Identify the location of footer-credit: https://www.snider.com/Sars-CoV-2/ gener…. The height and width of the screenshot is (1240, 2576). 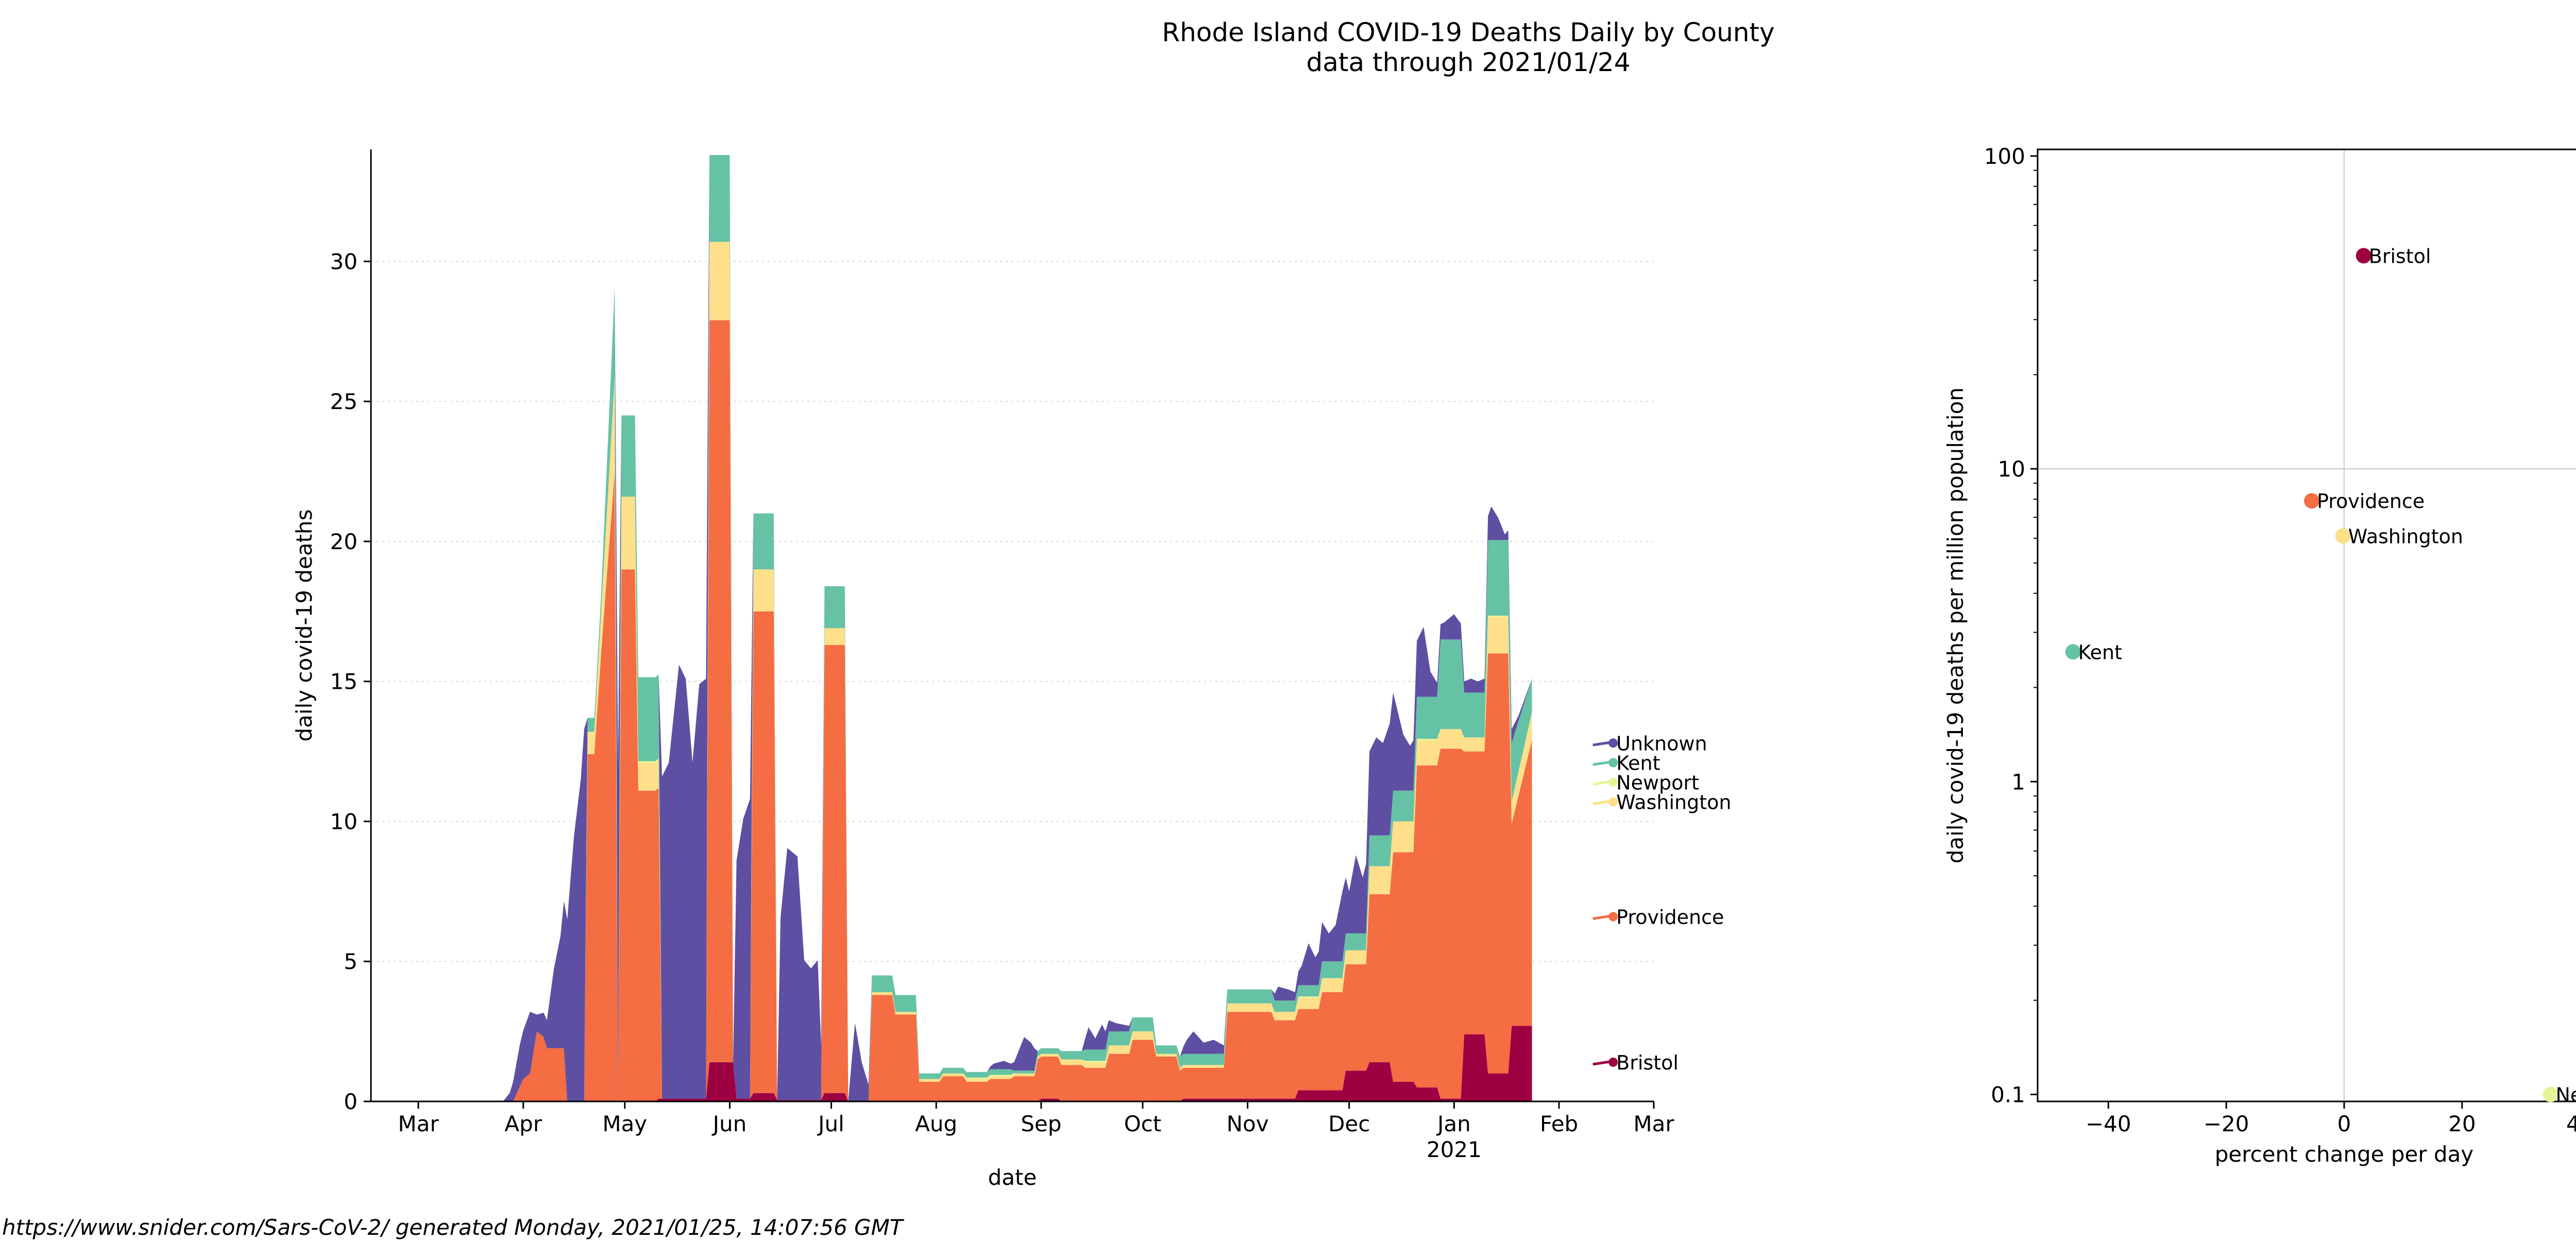
(452, 1227).